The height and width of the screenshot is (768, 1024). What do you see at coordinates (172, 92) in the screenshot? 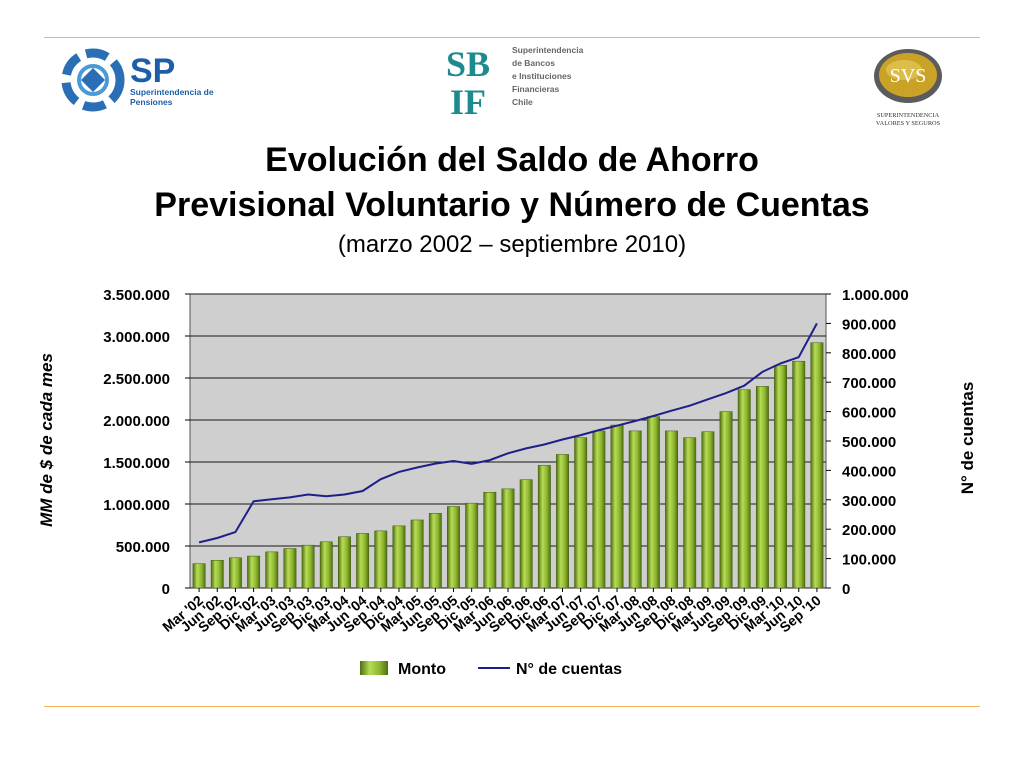
I see `sp-logo-text-1: Superintendencia de` at bounding box center [172, 92].